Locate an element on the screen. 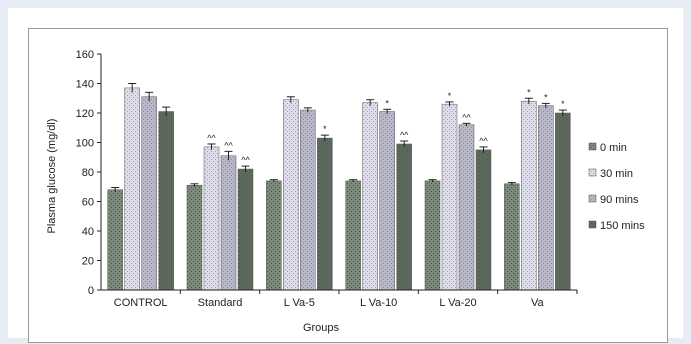 The width and height of the screenshot is (691, 344). y-tick-label: 0 is located at coordinates (91, 291).